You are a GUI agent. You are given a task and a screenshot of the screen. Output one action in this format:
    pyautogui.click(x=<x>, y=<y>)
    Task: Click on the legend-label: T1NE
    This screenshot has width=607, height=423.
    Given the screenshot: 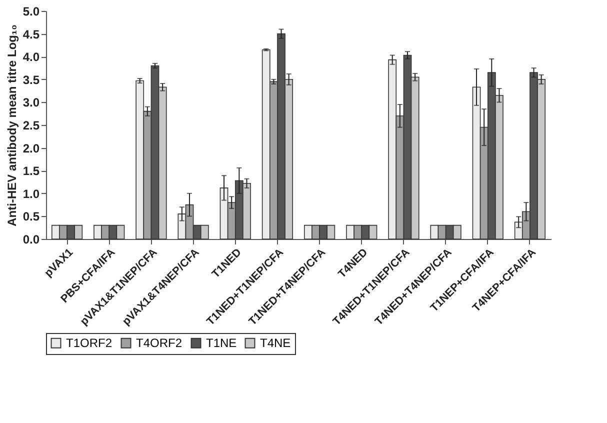 What is the action you would take?
    pyautogui.click(x=221, y=343)
    